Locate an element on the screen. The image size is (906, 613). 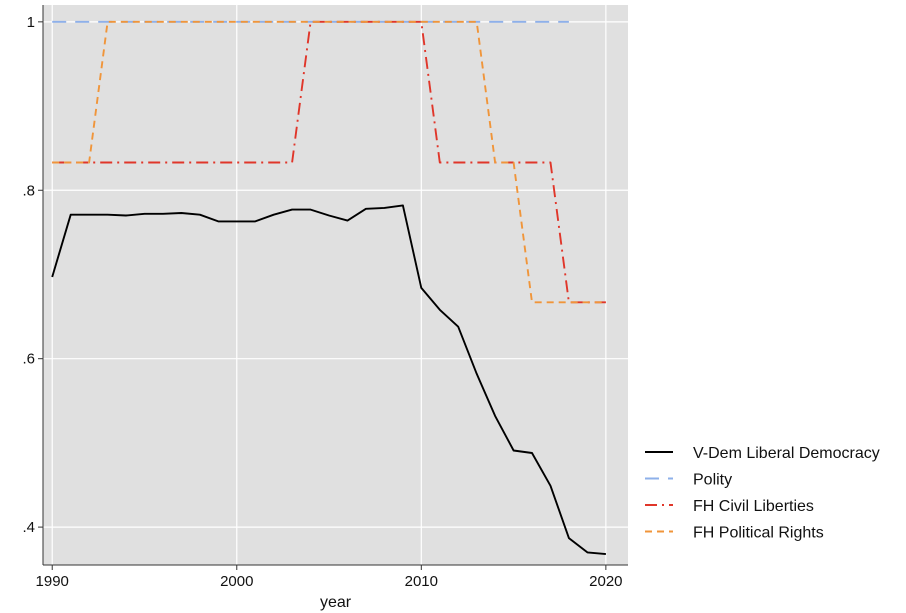
legend-label-2: Polity is located at coordinates (712, 480).